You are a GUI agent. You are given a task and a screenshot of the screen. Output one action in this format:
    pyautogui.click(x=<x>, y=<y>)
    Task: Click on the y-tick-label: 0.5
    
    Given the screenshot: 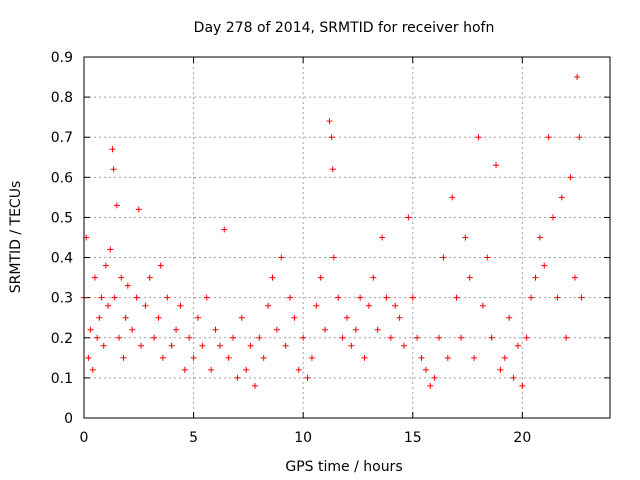 What is the action you would take?
    pyautogui.click(x=62, y=218)
    